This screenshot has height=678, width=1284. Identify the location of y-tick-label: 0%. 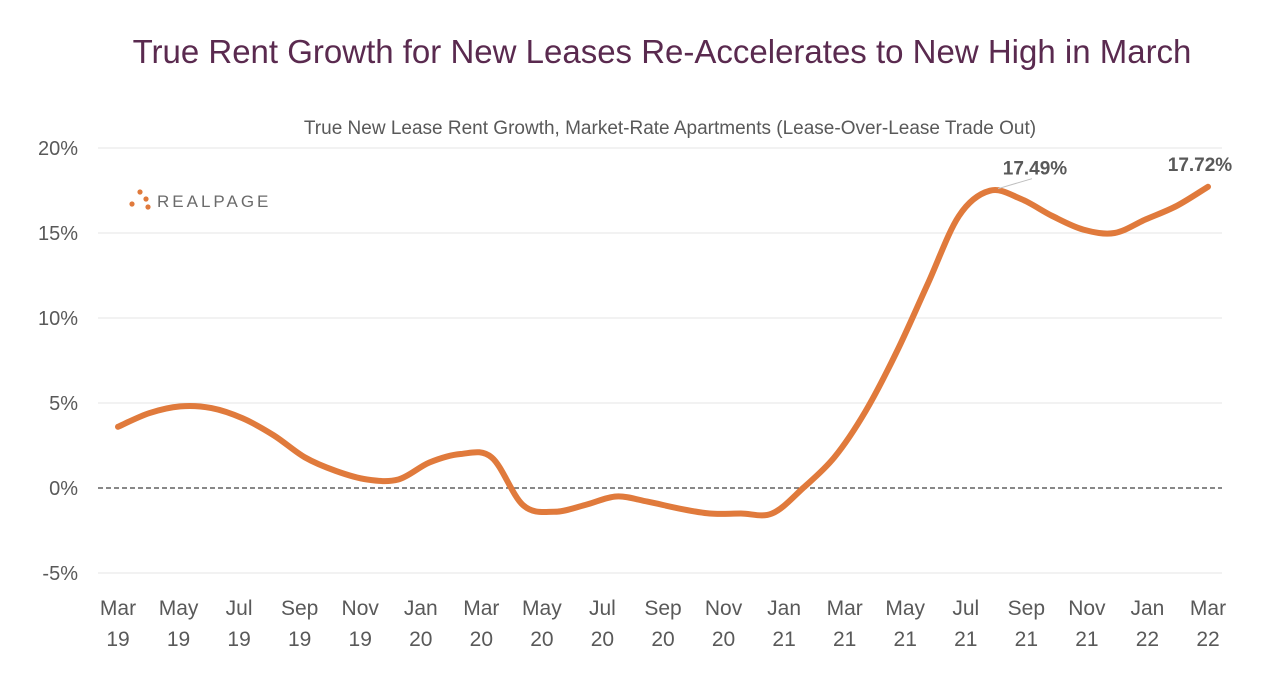
(63, 489).